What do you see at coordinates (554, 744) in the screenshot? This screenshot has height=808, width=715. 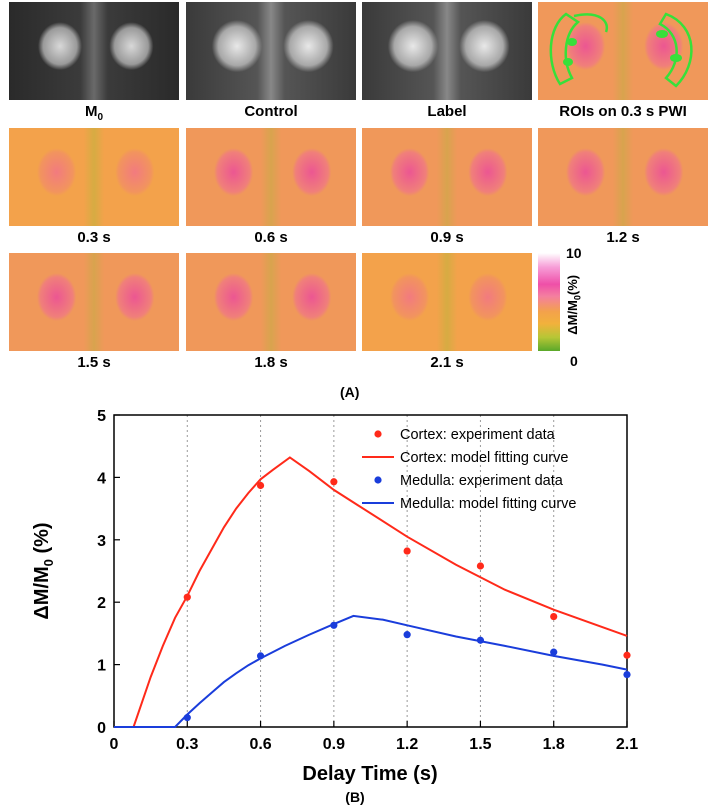 I see `x-tick-label: 1.8` at bounding box center [554, 744].